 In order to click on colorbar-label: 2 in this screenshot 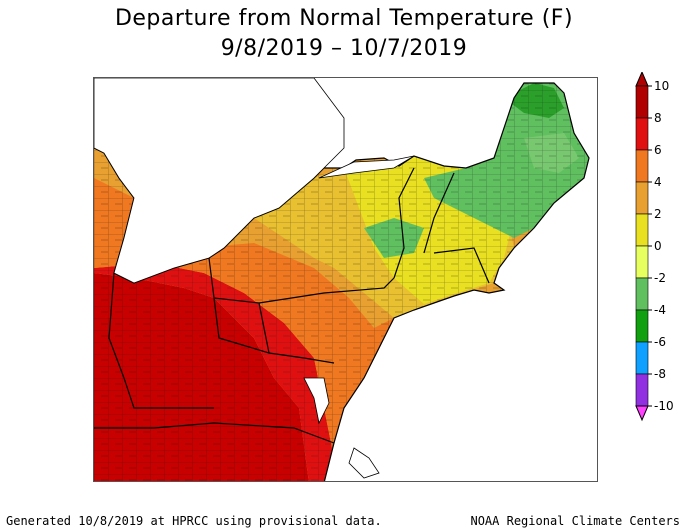, I will do `click(658, 214)`.